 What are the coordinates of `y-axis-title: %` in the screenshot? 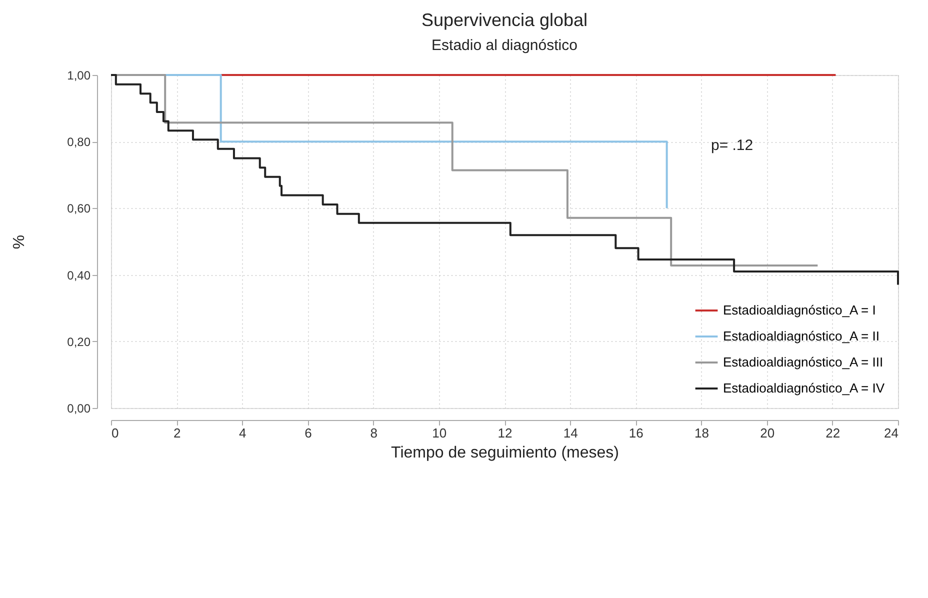 It's located at (19, 242).